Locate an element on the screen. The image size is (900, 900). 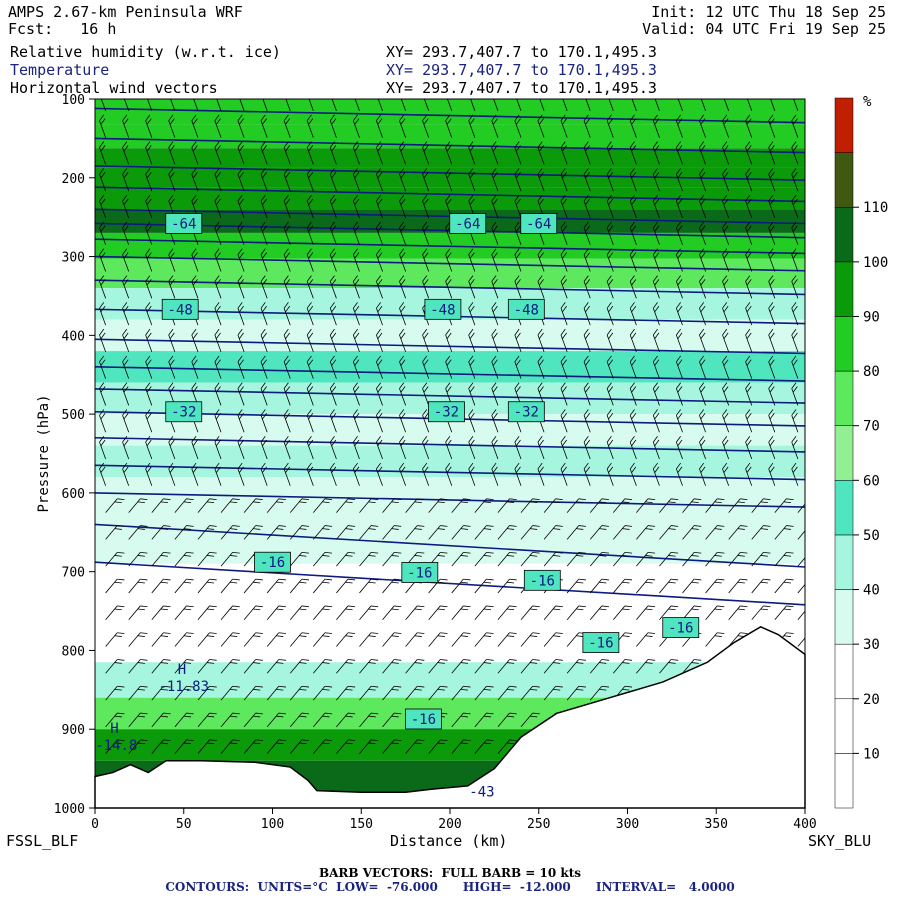
contour-label: -16 is located at coordinates (272, 563).